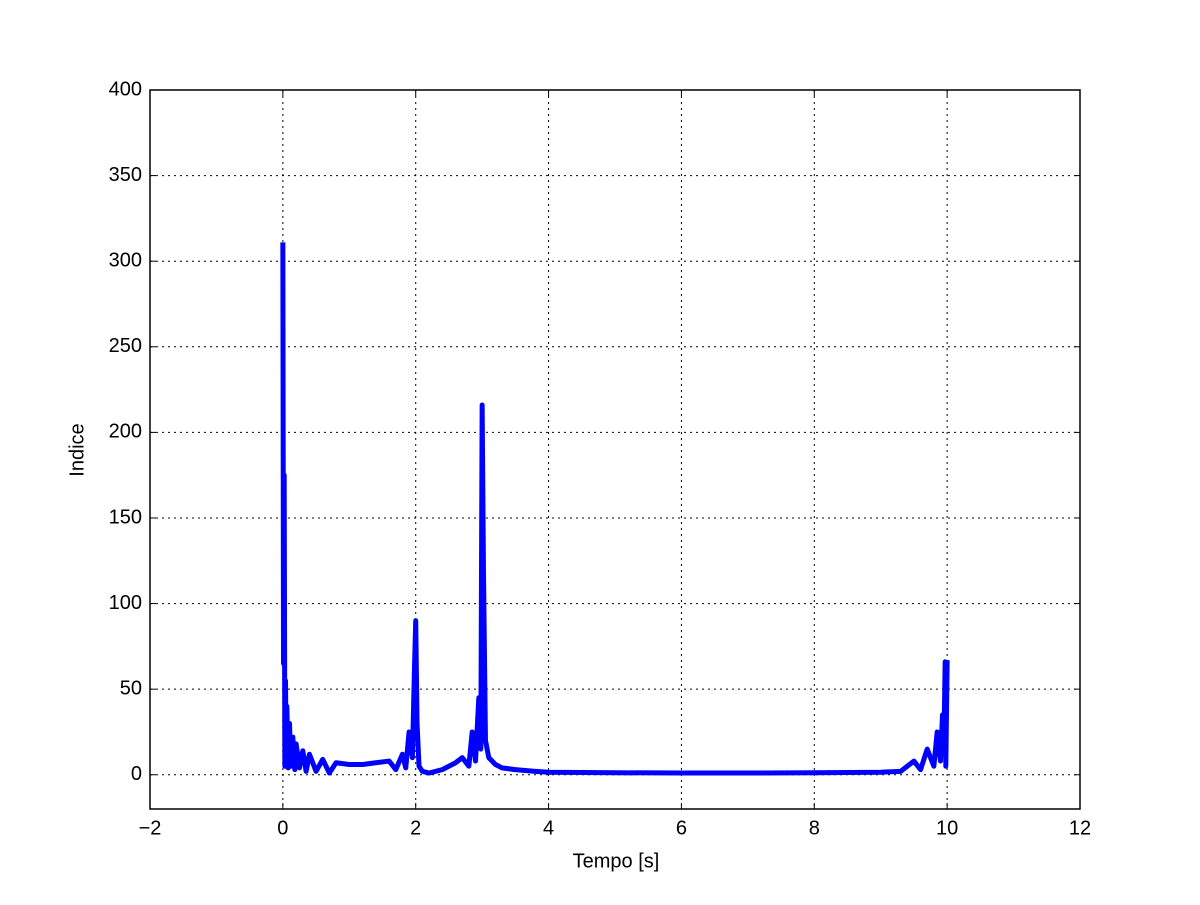 The width and height of the screenshot is (1200, 905). Describe the element at coordinates (136, 774) in the screenshot. I see `y-tick-label: 0` at that location.